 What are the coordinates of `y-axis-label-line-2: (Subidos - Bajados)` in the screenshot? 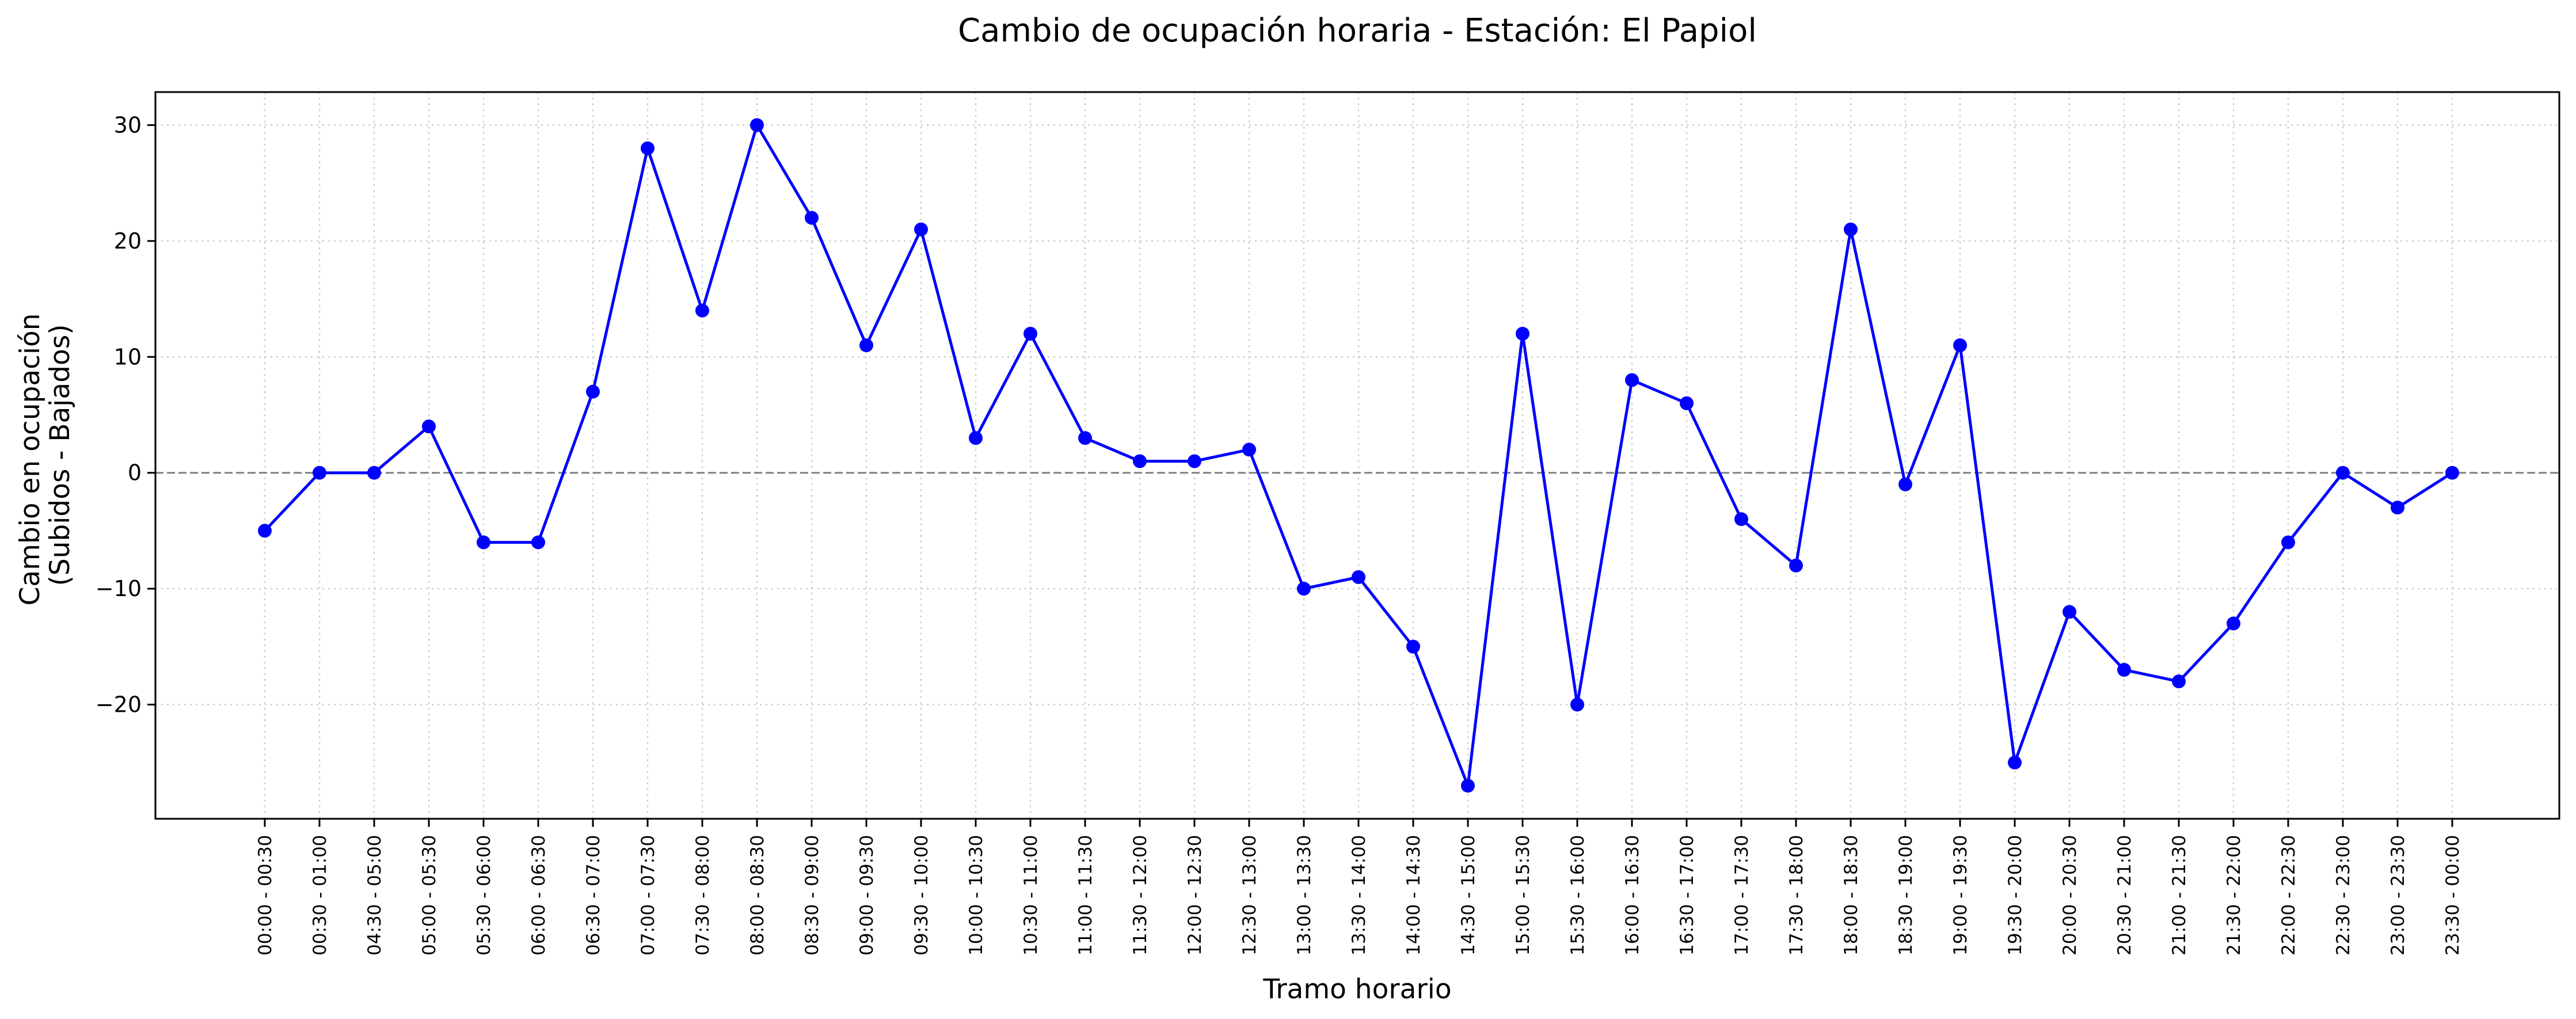 It's located at (60, 455).